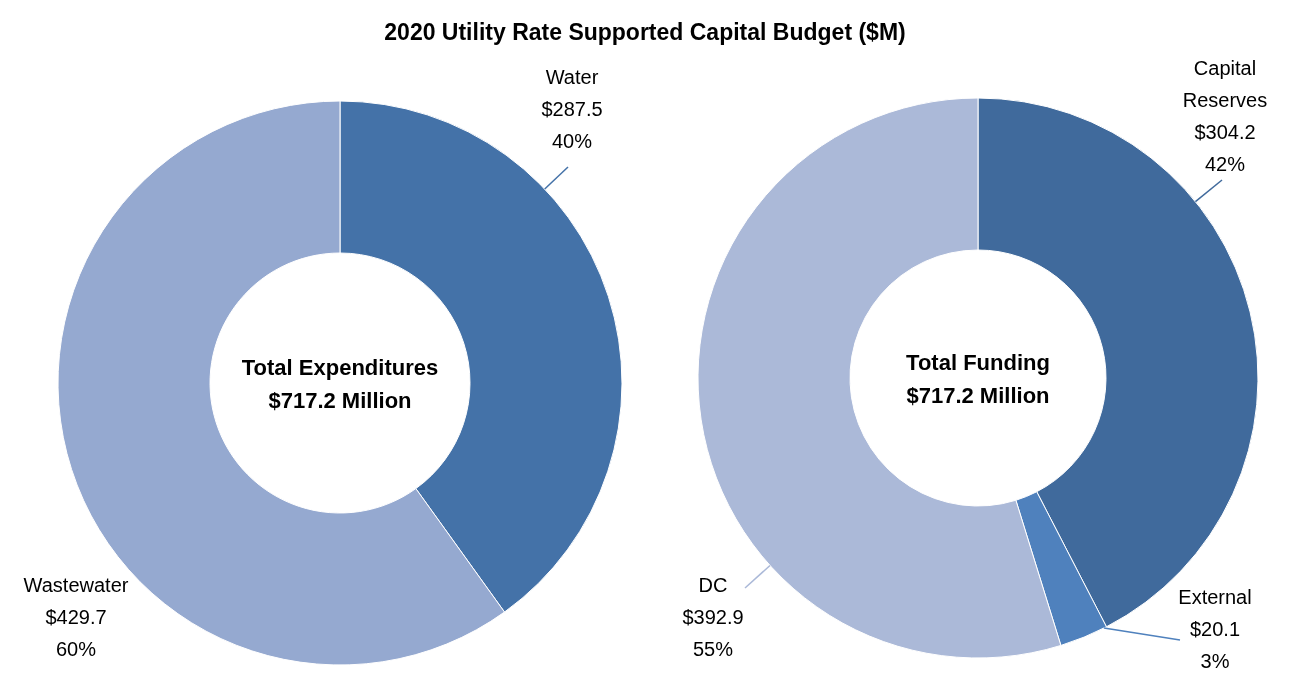  Describe the element at coordinates (1225, 84) in the screenshot. I see `slice-label: Capital Reserves` at that location.